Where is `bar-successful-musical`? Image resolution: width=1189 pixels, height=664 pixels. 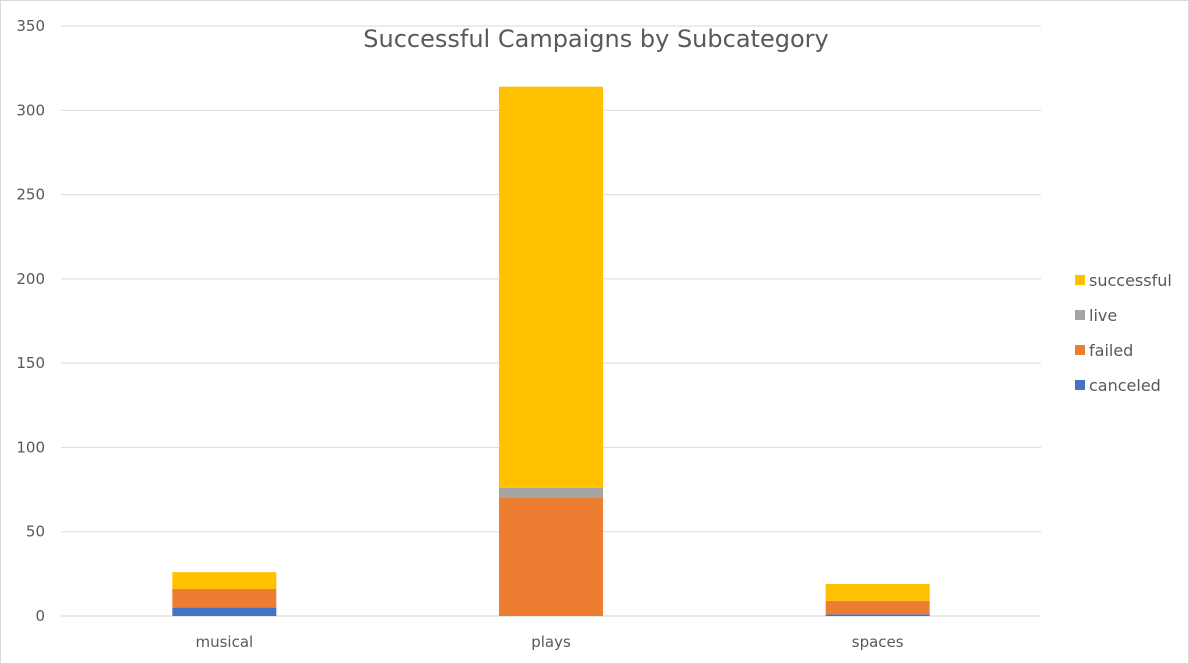
bar-successful-musical is located at coordinates (224, 581).